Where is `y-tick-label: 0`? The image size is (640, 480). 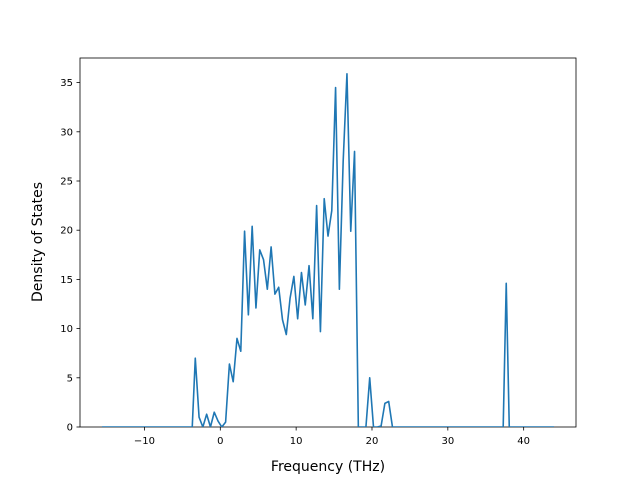 y-tick-label: 0 is located at coordinates (70, 428).